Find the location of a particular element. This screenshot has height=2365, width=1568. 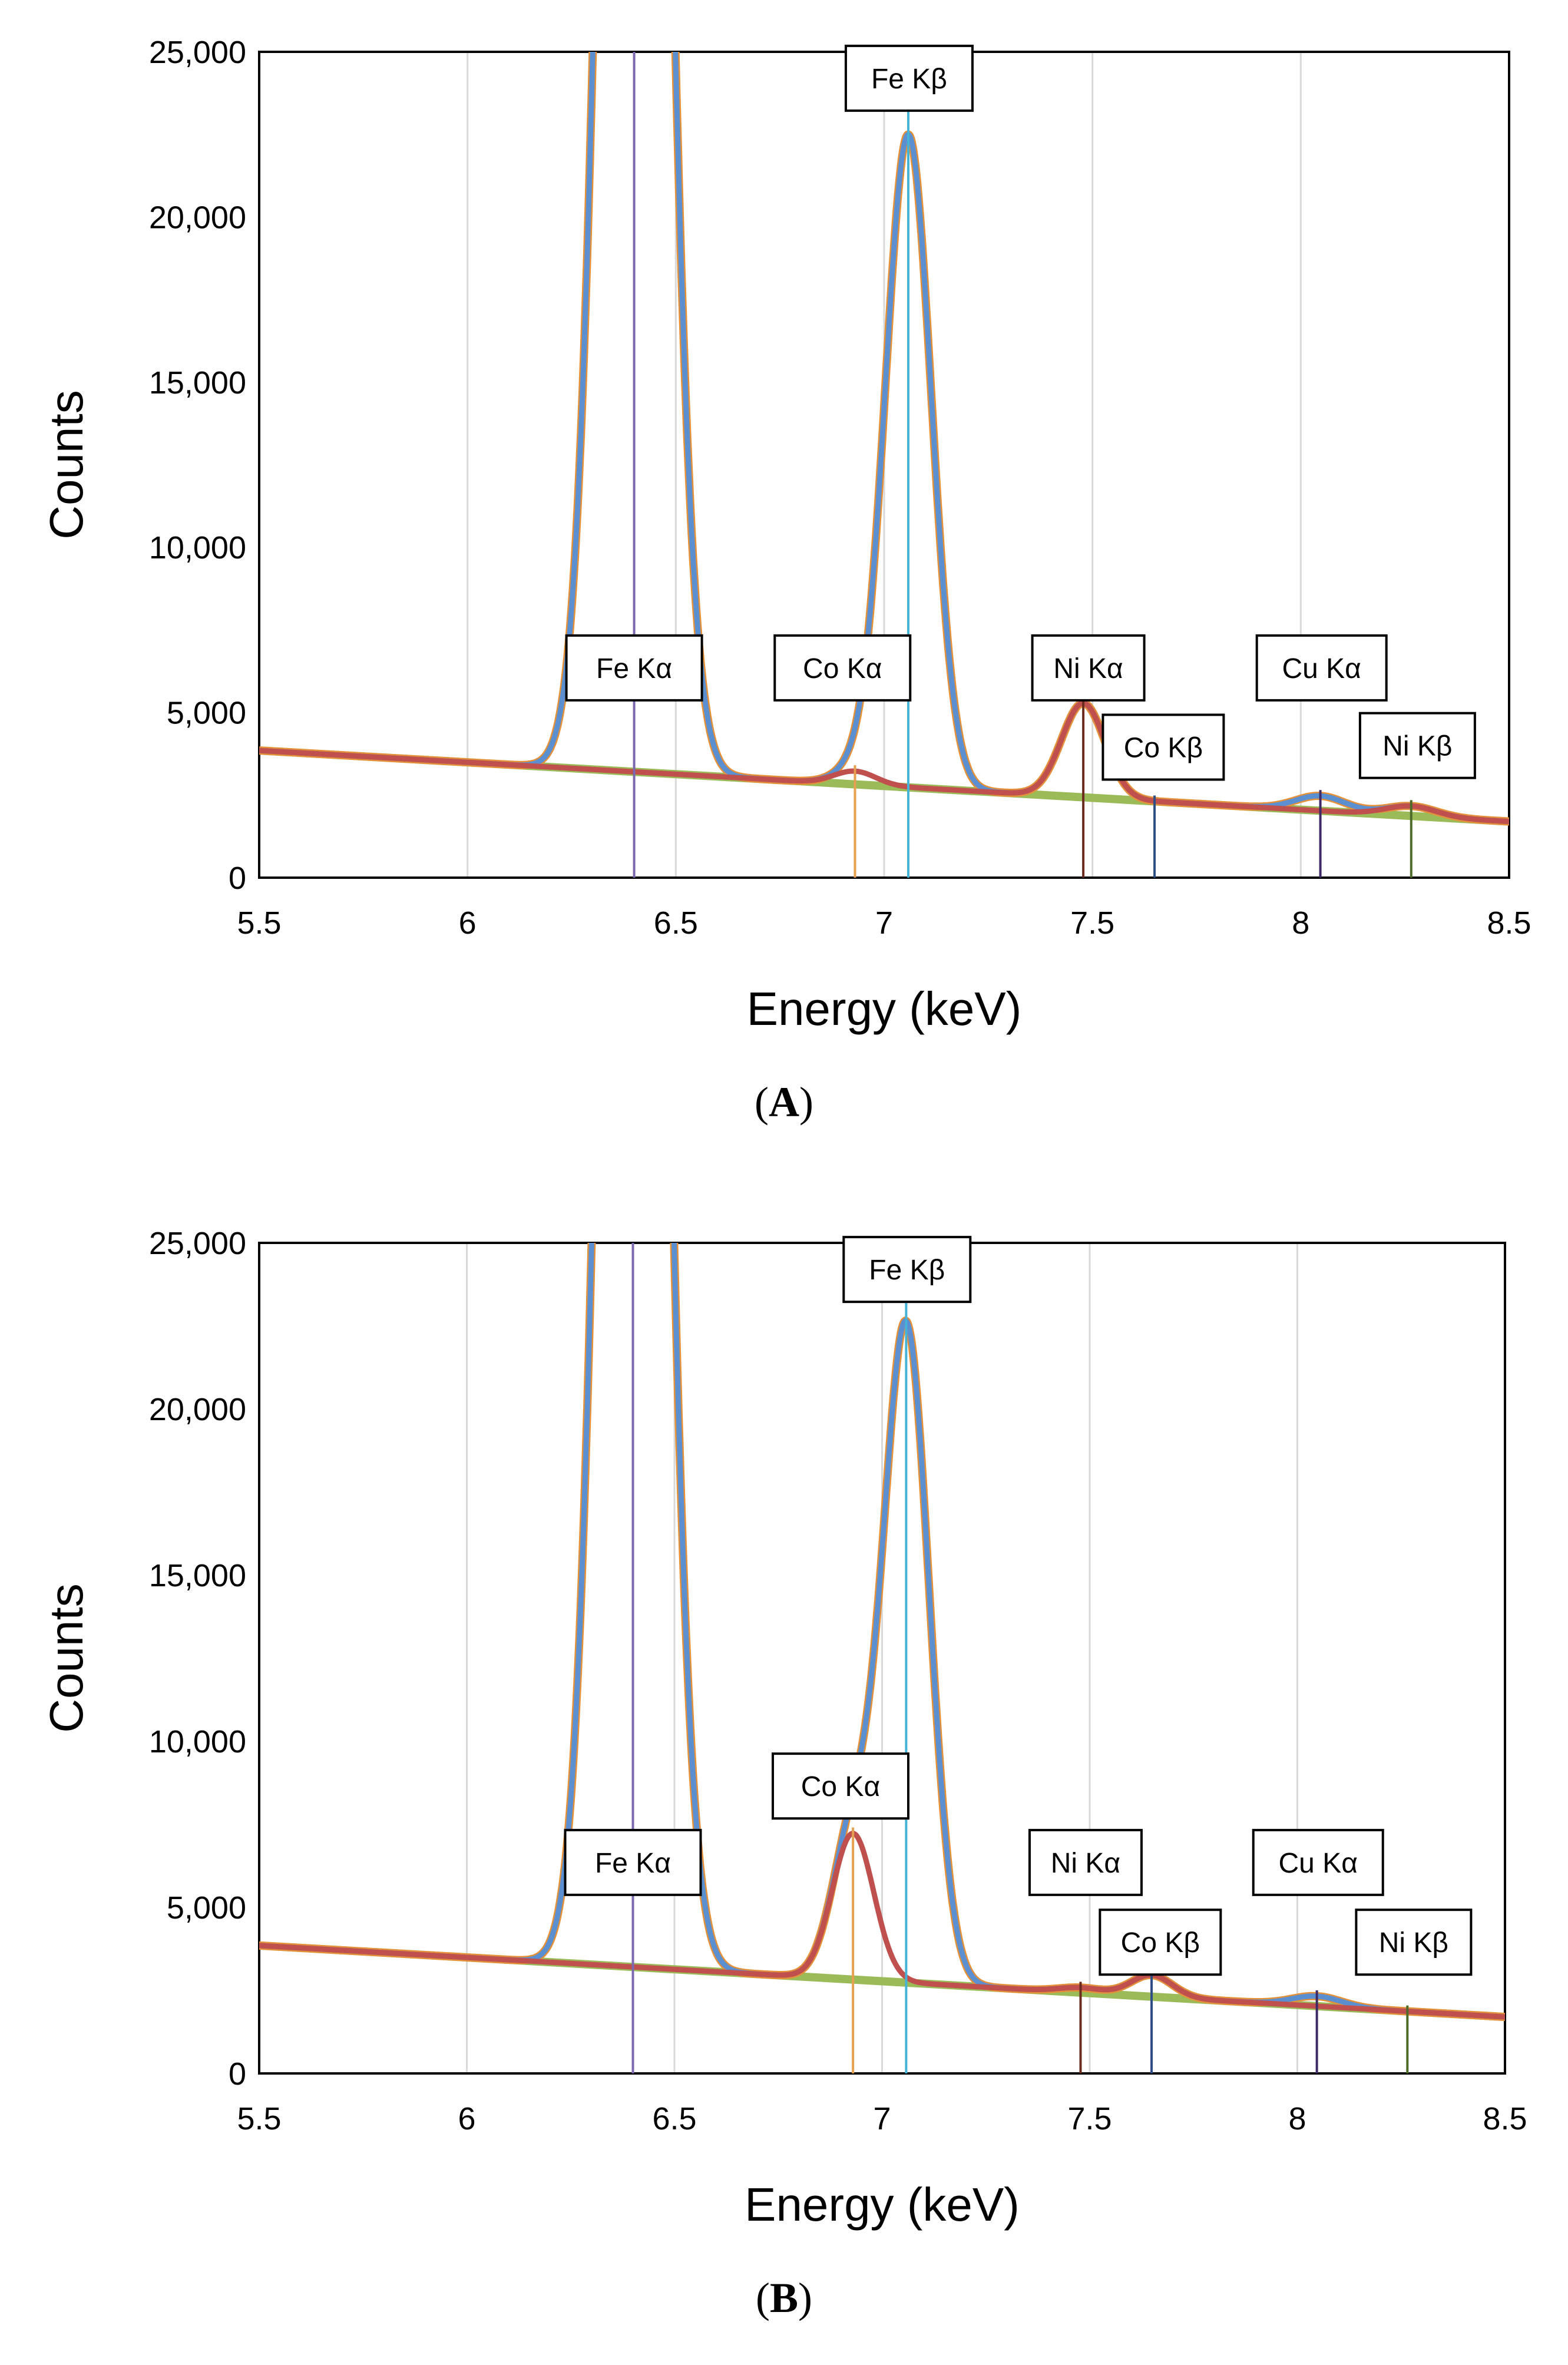

caption-label: B is located at coordinates (784, 2297).